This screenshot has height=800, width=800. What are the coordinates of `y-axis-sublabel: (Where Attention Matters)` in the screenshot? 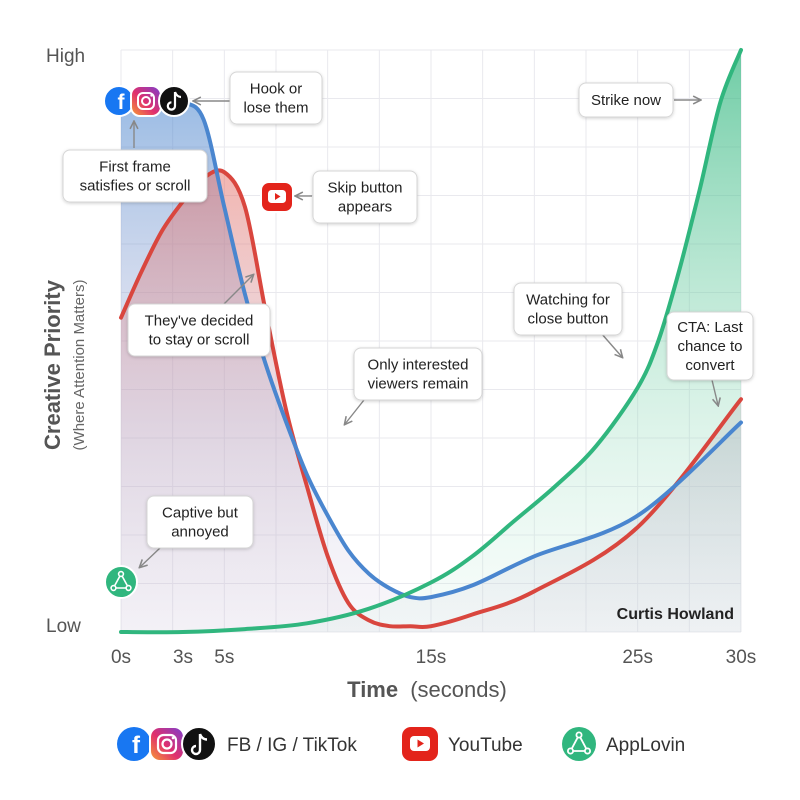 It's located at (79, 365).